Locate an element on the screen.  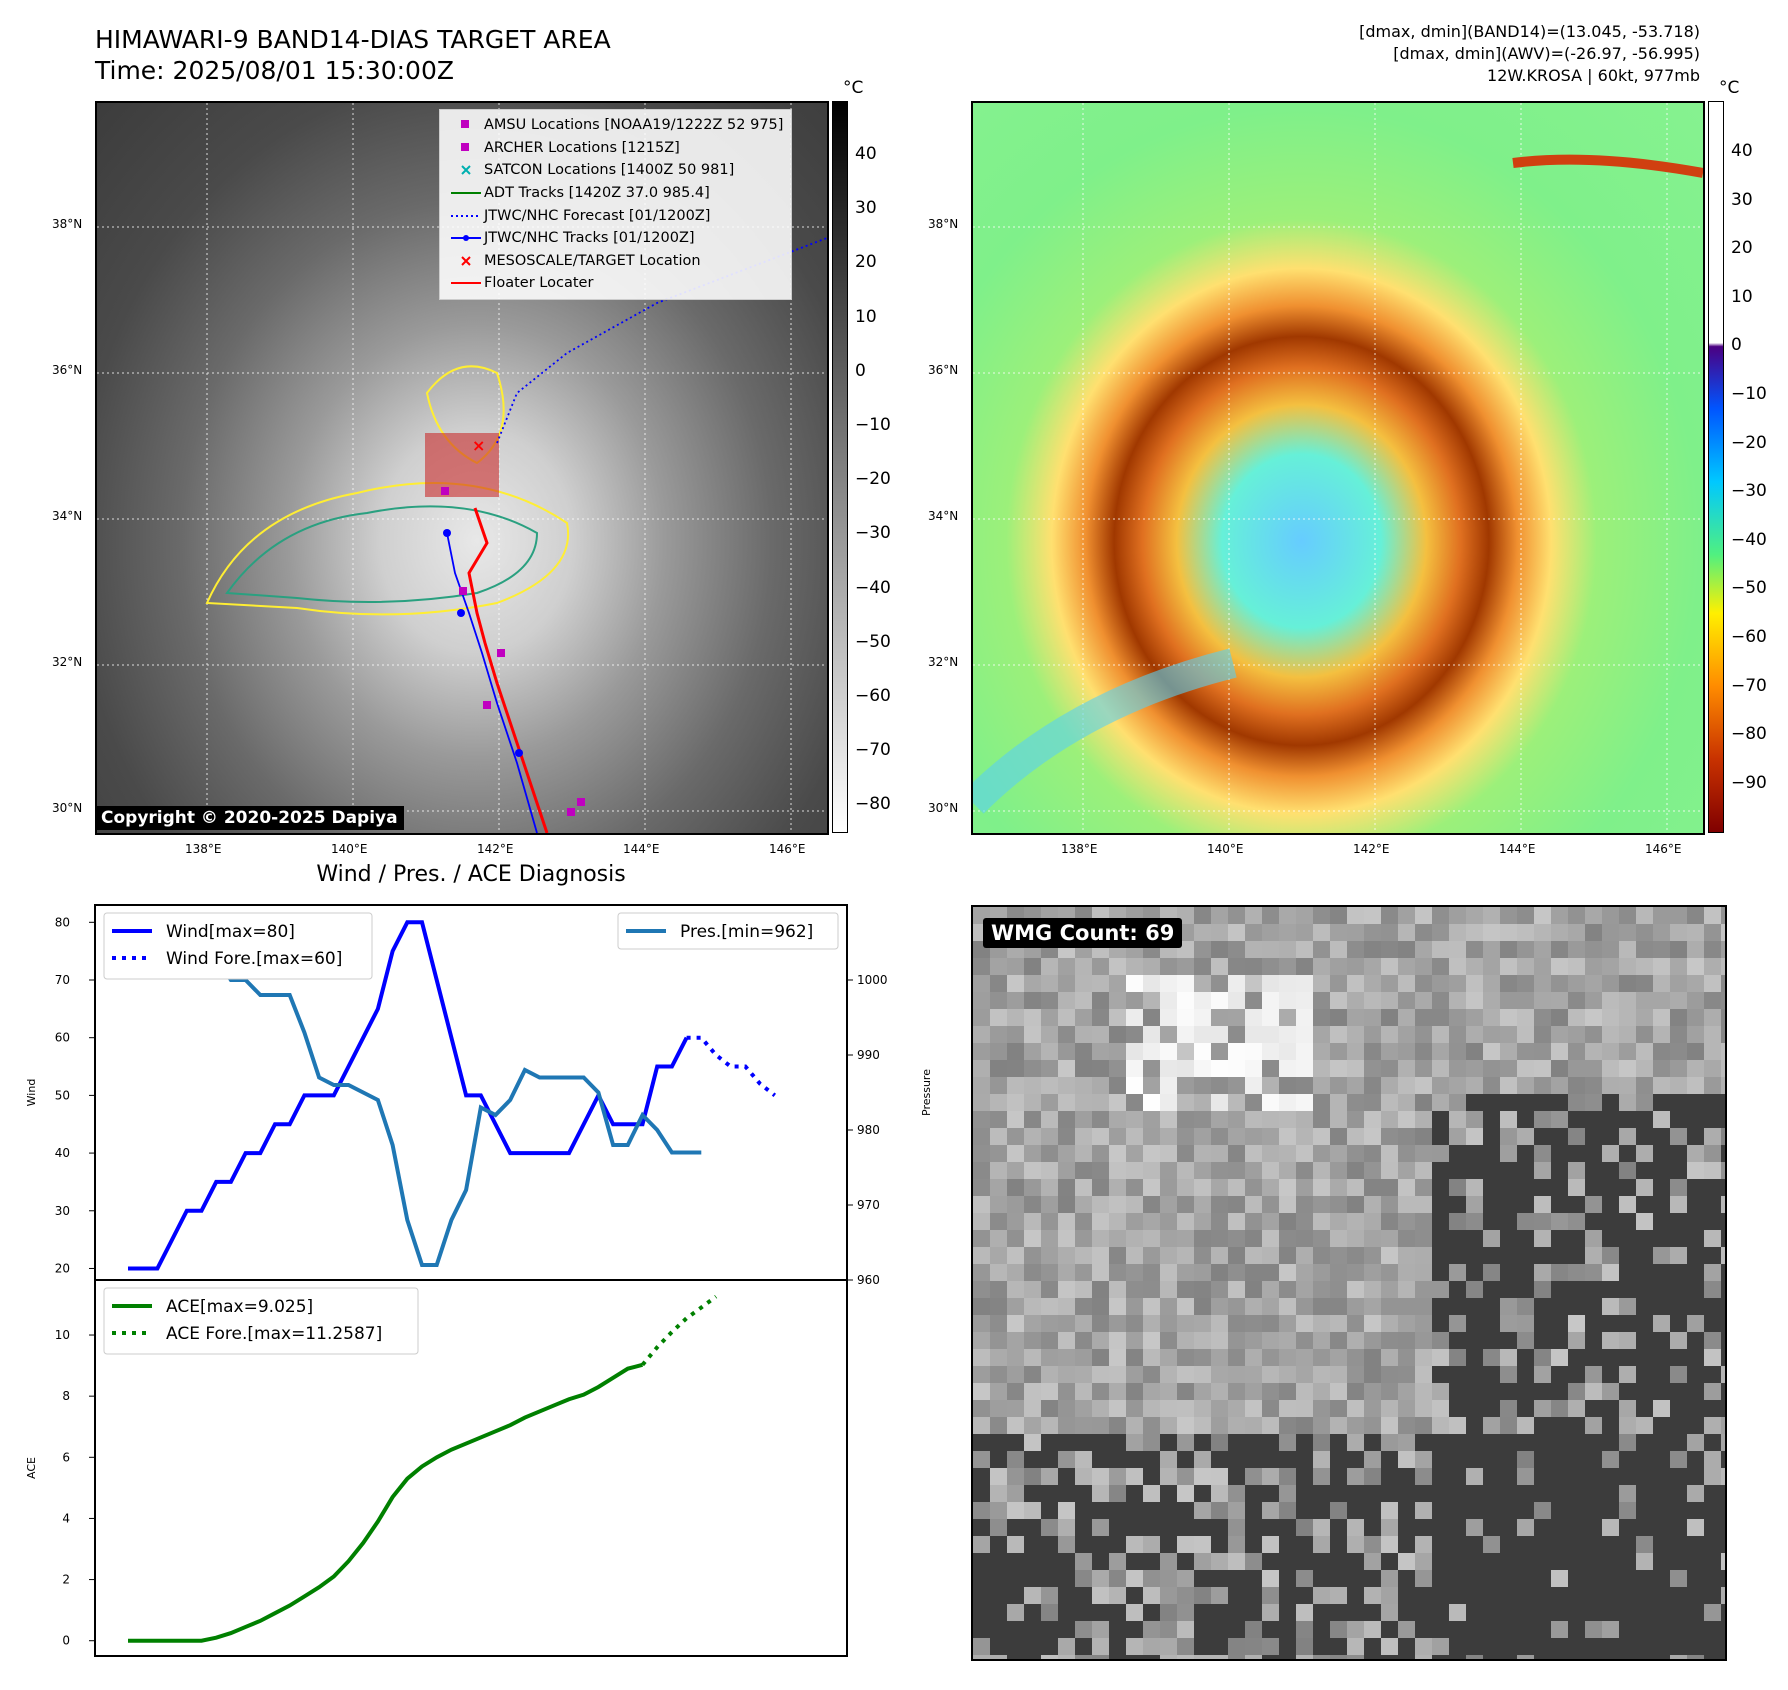
colorbar-tick-label: −50 is located at coordinates (873, 641).